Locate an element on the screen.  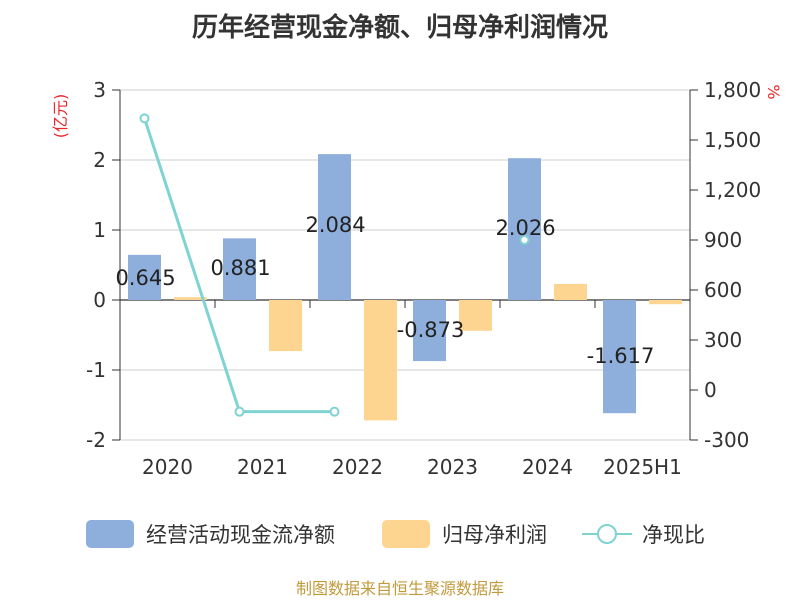
left-tick-label: 3 is located at coordinates (99, 90).